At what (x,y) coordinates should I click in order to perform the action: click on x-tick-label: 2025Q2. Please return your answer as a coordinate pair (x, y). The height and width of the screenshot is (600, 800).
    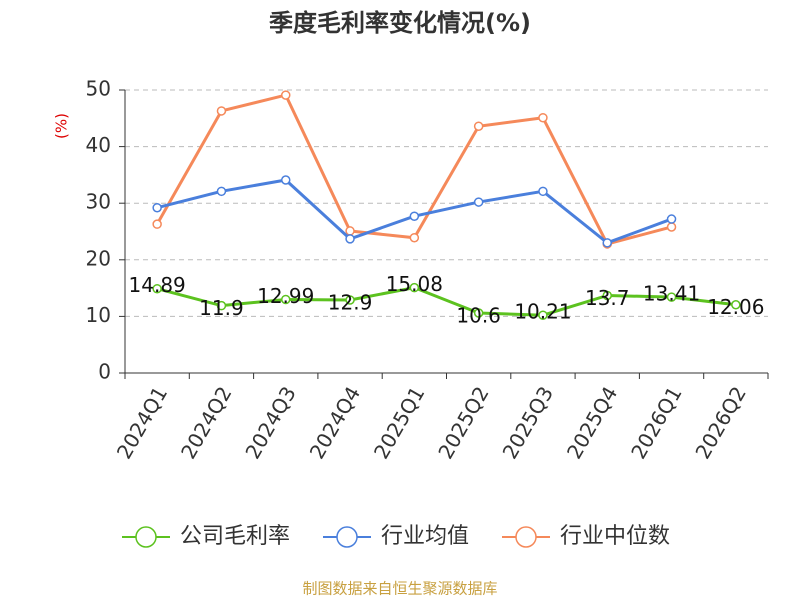
    Looking at the image, I should click on (463, 422).